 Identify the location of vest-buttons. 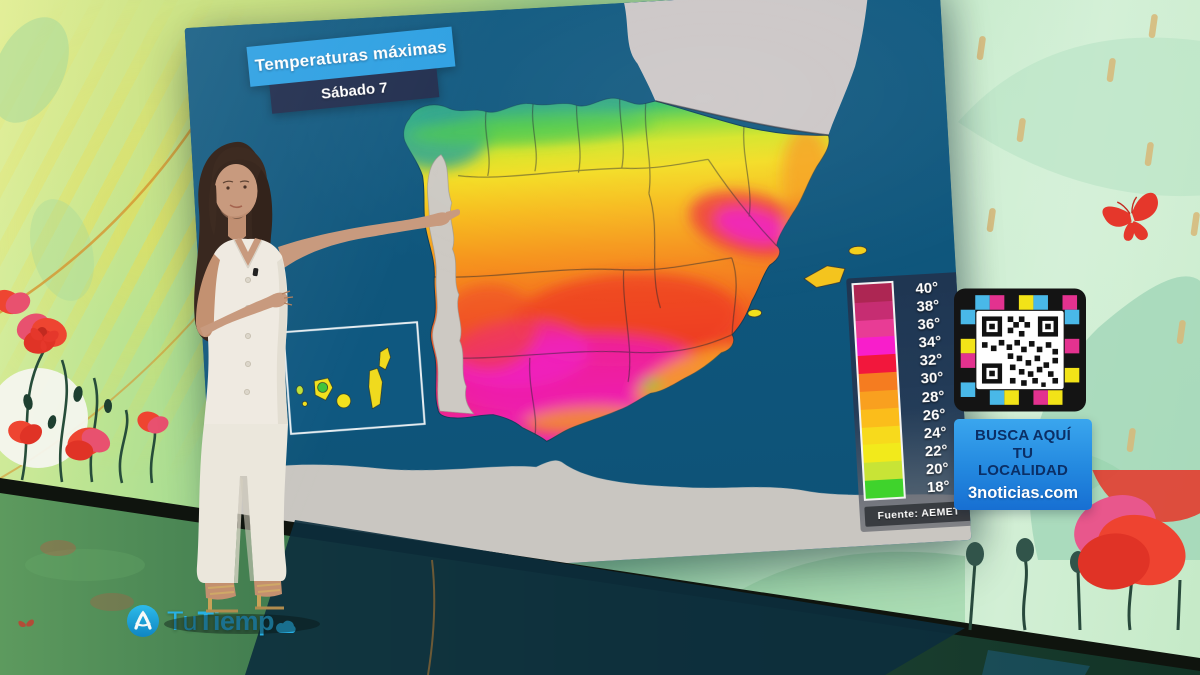
(248, 335).